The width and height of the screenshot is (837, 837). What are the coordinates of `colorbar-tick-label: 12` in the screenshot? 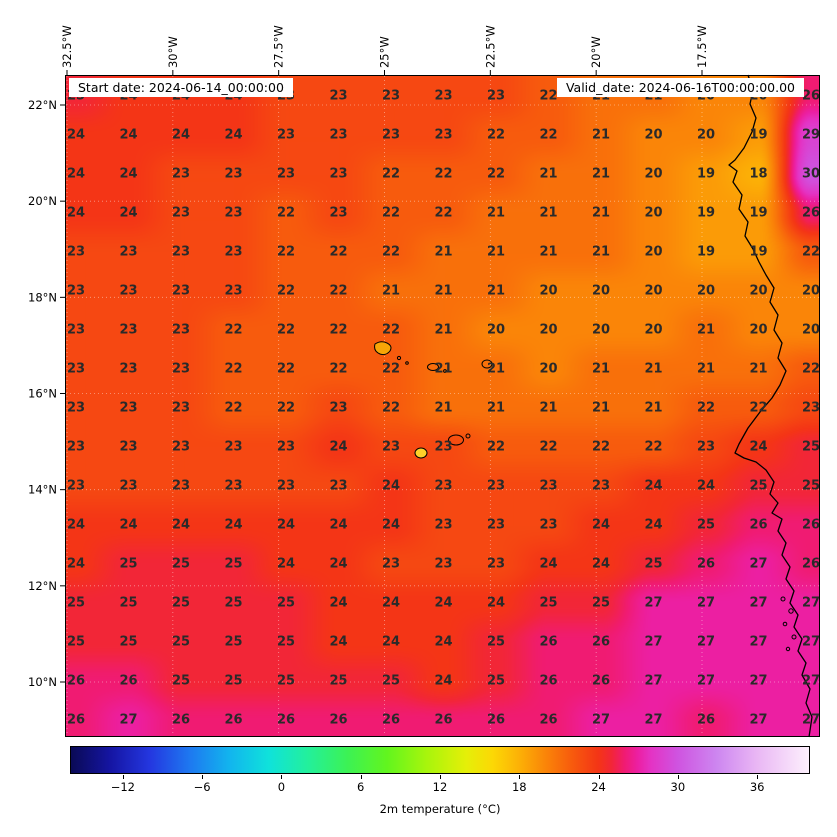 It's located at (440, 787).